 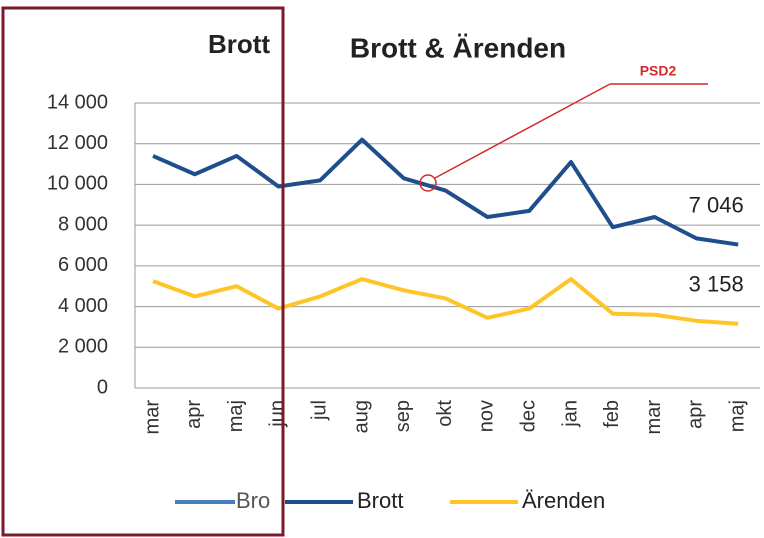 What do you see at coordinates (239, 44) in the screenshot?
I see `overlay-title-fragment: Brott` at bounding box center [239, 44].